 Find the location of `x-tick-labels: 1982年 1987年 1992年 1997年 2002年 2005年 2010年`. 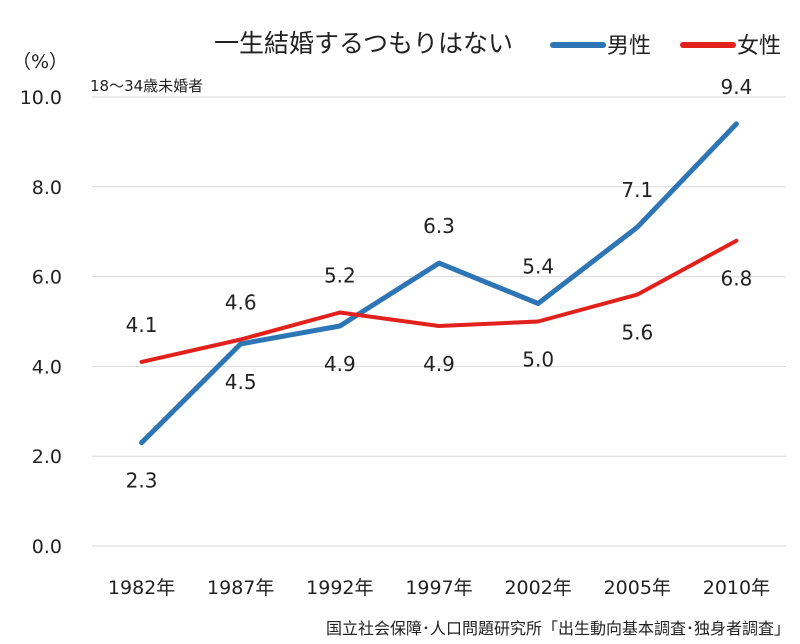

x-tick-labels: 1982年 1987年 1992年 1997年 2002年 2005年 2010年 is located at coordinates (439, 588).